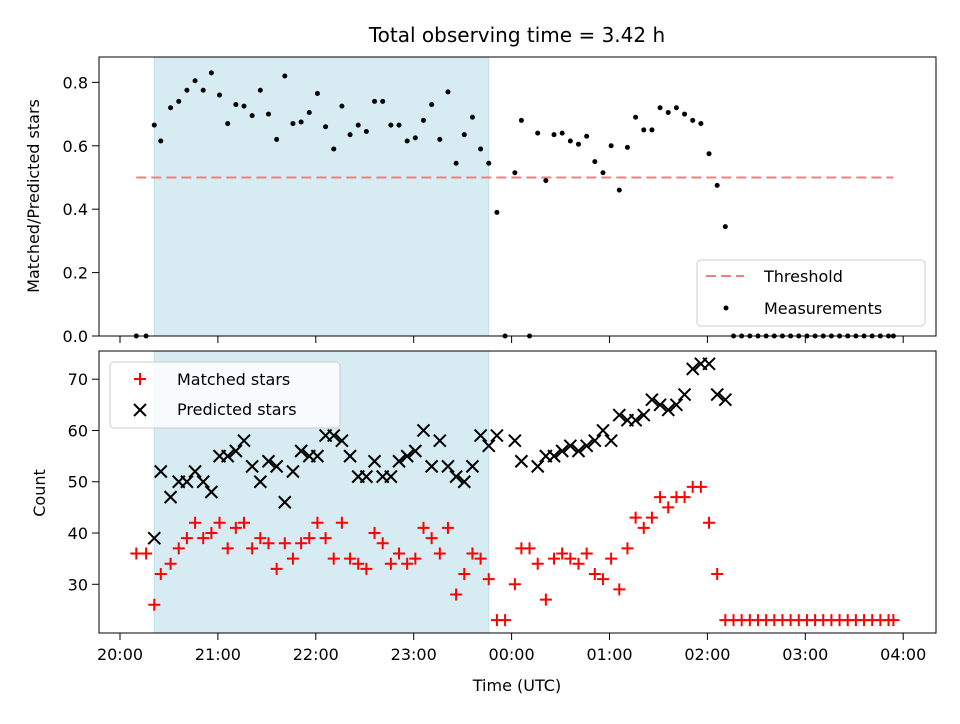 The image size is (960, 724). Describe the element at coordinates (75, 146) in the screenshot. I see `top-y-tick-label: 0.6` at that location.